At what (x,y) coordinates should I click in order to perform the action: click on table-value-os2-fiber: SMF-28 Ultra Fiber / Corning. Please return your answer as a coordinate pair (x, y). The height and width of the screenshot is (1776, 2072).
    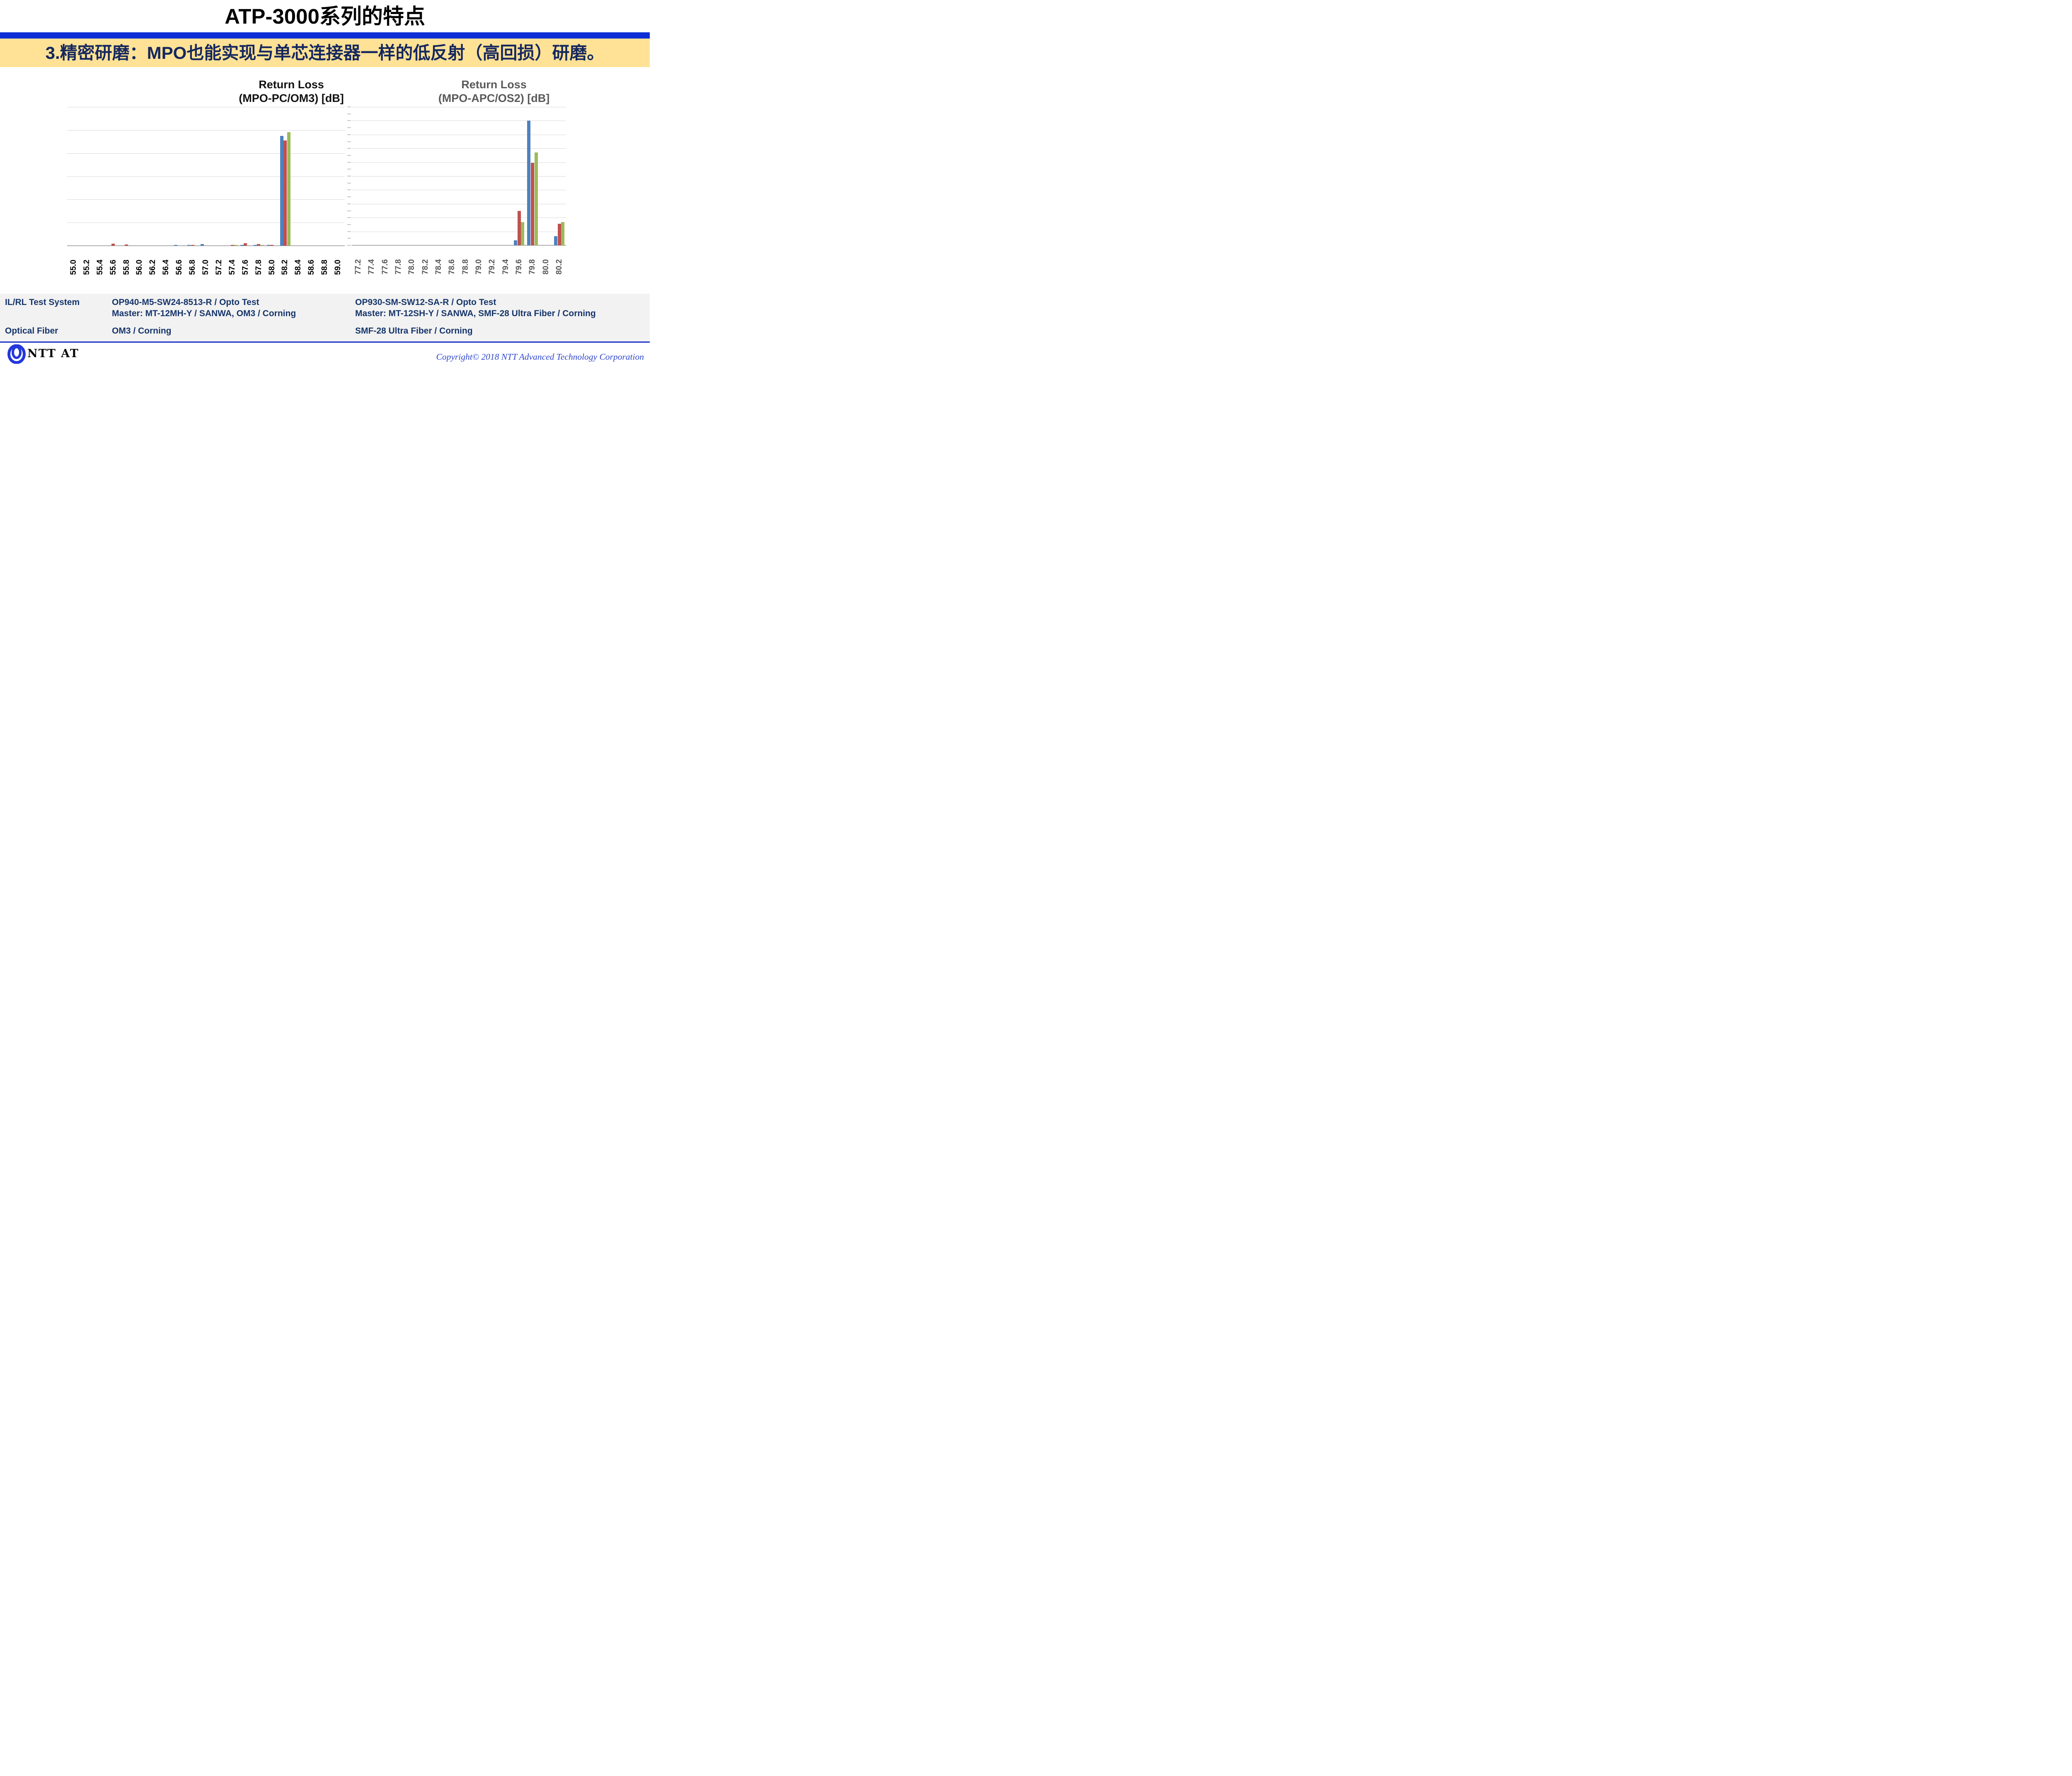
    Looking at the image, I should click on (414, 331).